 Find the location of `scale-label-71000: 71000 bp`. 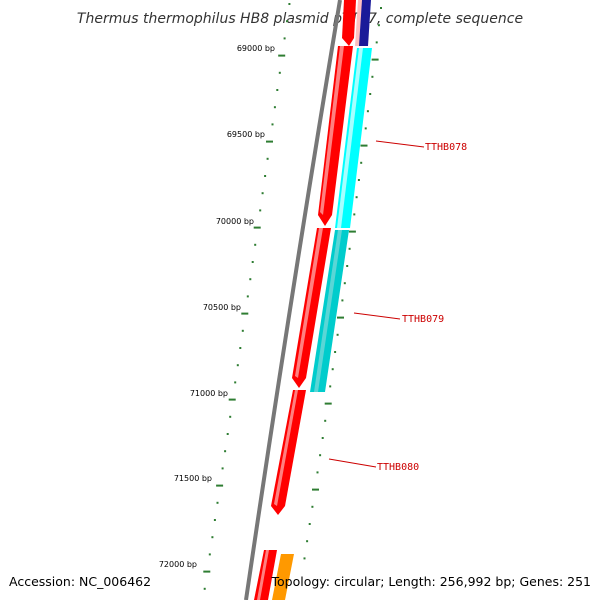

scale-label-71000: 71000 bp is located at coordinates (209, 393).